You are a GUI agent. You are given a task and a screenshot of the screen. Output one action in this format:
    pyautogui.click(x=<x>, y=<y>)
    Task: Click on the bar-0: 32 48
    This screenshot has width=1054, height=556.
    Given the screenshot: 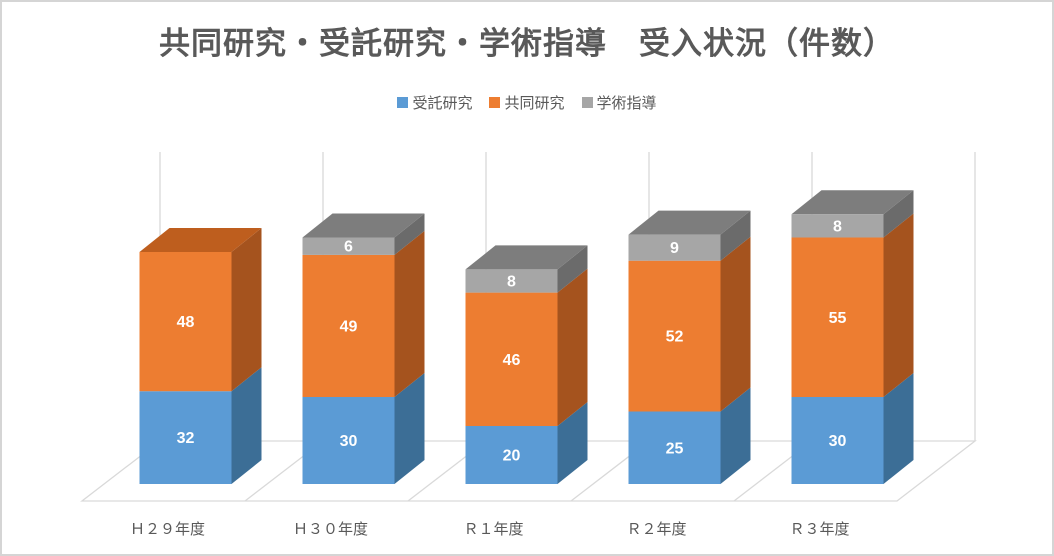 What is the action you would take?
    pyautogui.click(x=200, y=356)
    